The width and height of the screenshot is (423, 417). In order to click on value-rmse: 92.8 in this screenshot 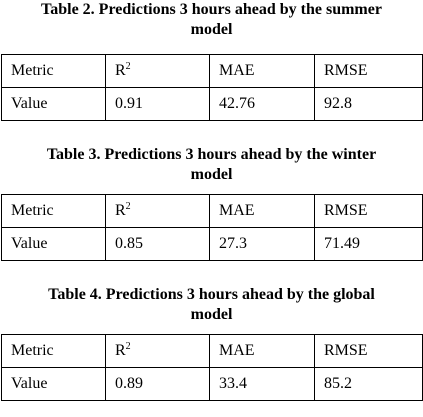, I will do `click(368, 104)`.